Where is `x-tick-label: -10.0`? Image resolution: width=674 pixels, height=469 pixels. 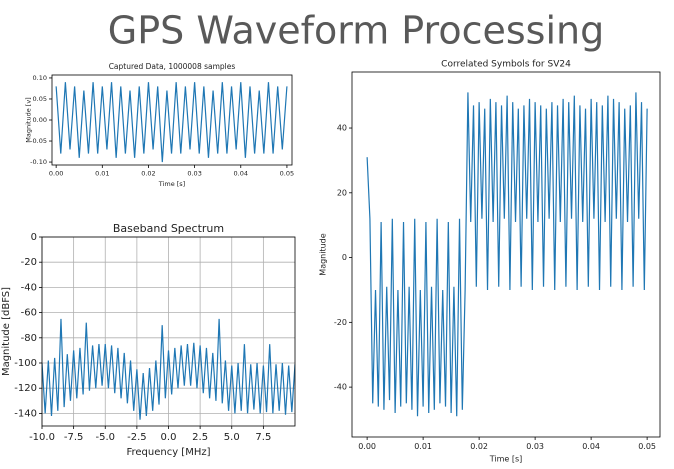 x-tick-label: -10.0 is located at coordinates (42, 437).